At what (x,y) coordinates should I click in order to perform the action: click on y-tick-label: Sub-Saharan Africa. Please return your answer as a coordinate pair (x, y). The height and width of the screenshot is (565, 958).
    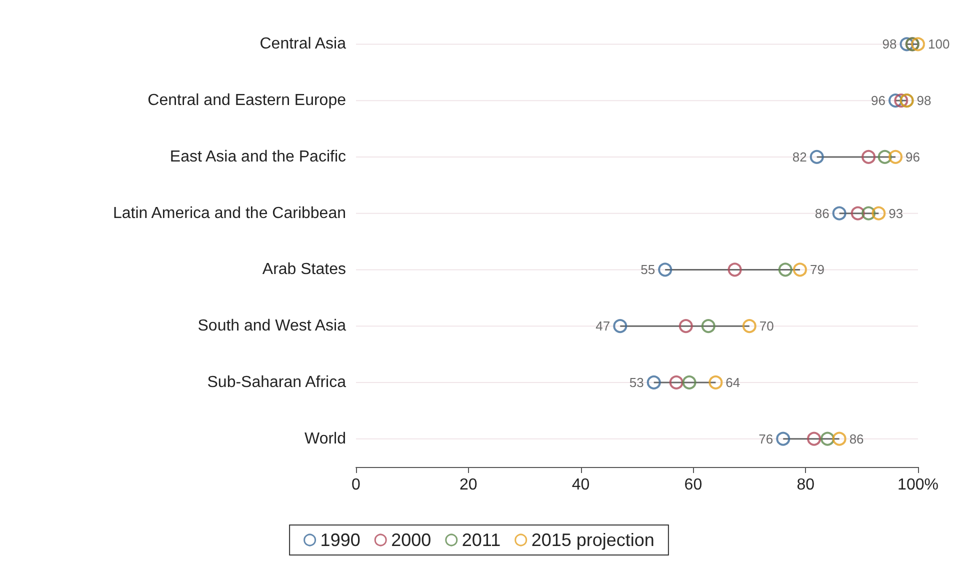
    Looking at the image, I should click on (276, 382).